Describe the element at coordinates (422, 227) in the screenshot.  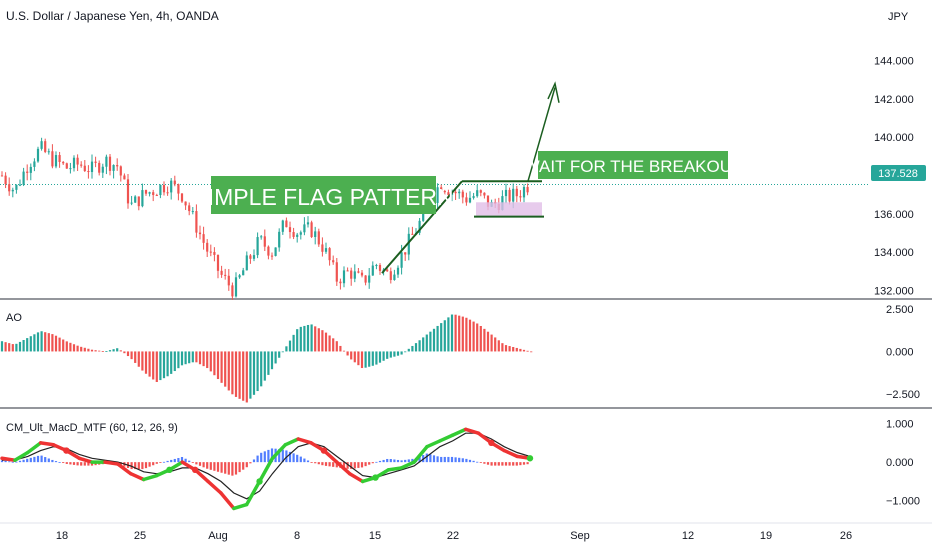
I see `flagpole-trendline` at that location.